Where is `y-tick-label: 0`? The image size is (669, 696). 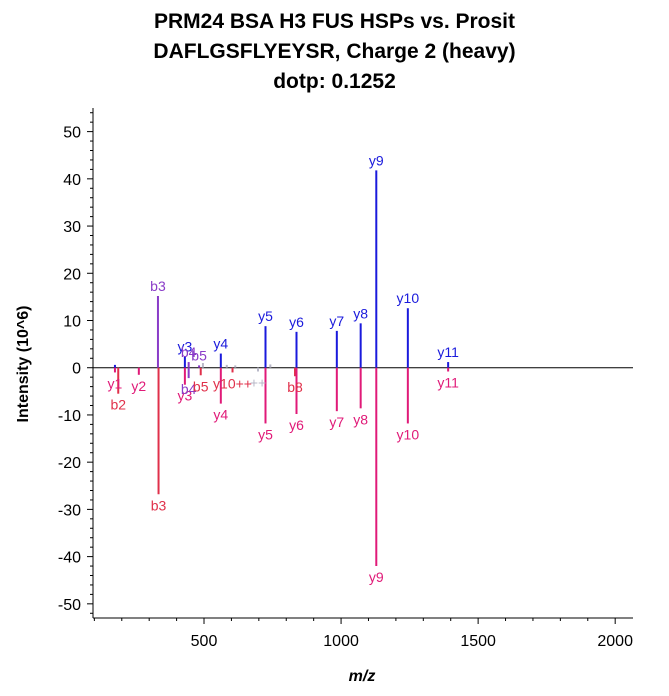
y-tick-label: 0 is located at coordinates (76, 369).